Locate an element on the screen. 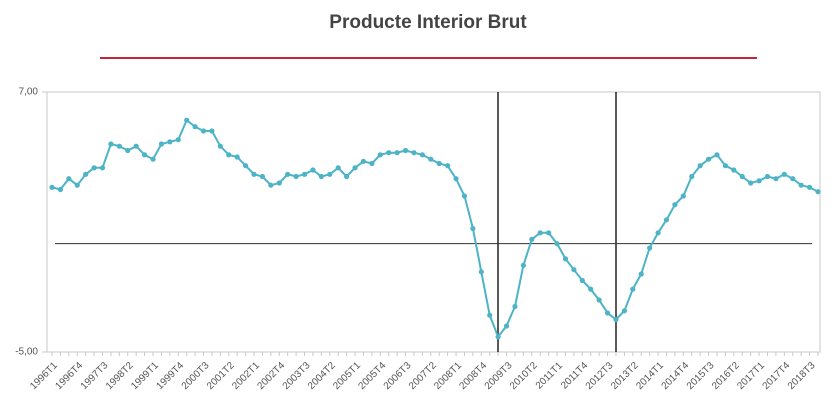 The height and width of the screenshot is (406, 835). x-tick-label: 2011T1 is located at coordinates (550, 376).